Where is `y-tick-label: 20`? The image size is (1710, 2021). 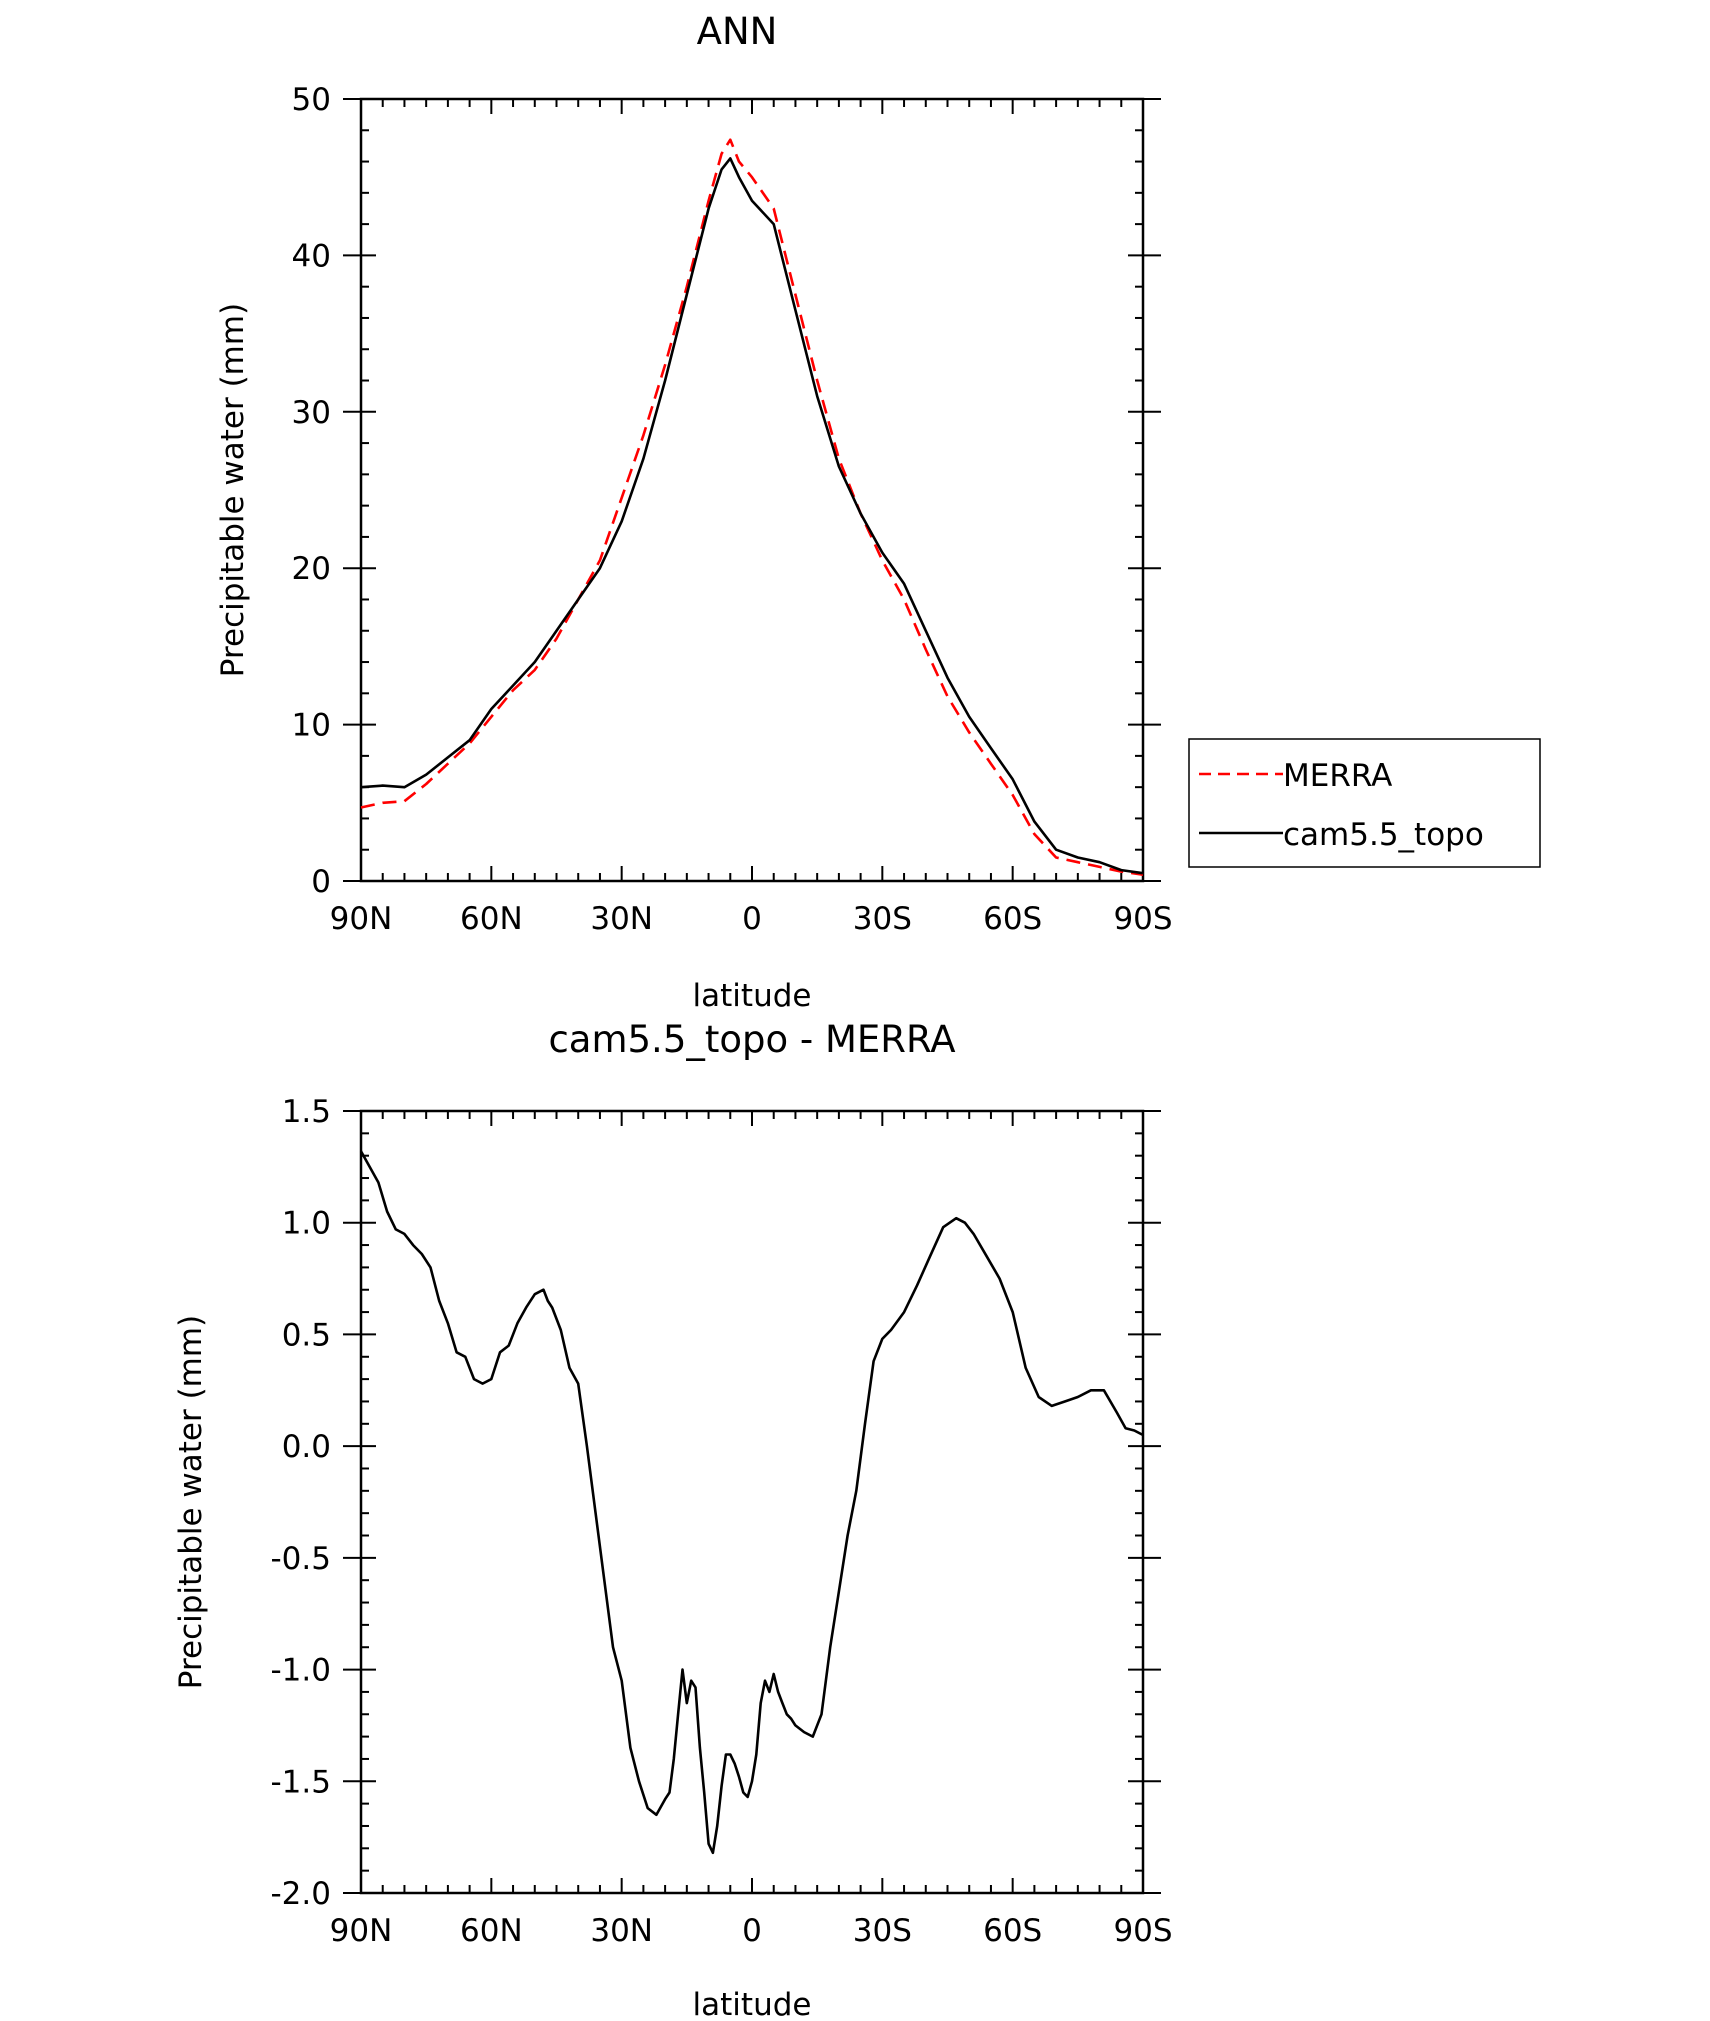 y-tick-label: 20 is located at coordinates (311, 569).